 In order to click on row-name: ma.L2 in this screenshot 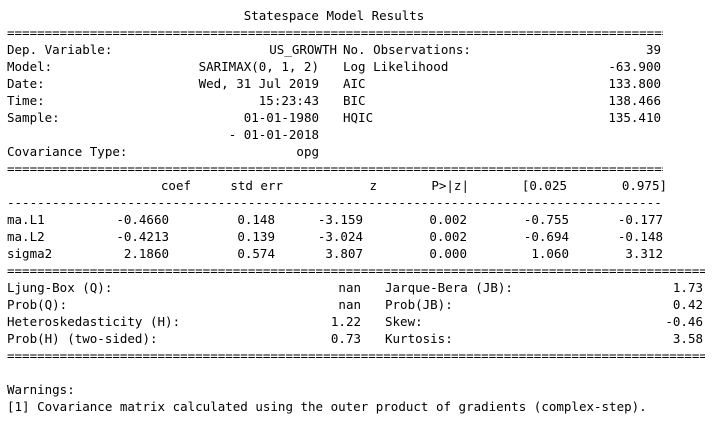, I will do `click(26, 236)`.